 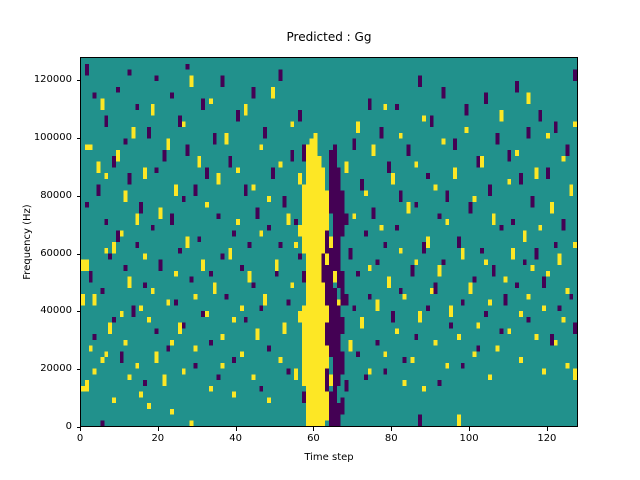 I want to click on y-tick-label: 80000, so click(x=56, y=195).